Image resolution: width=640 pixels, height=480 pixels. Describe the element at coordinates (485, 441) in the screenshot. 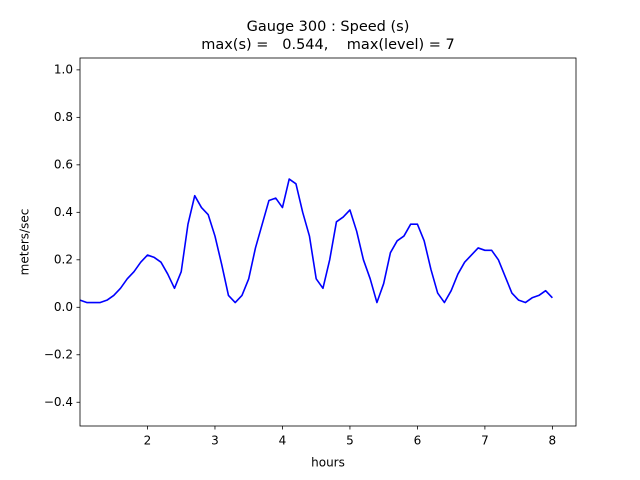

I see `x-tick-label: 7` at that location.